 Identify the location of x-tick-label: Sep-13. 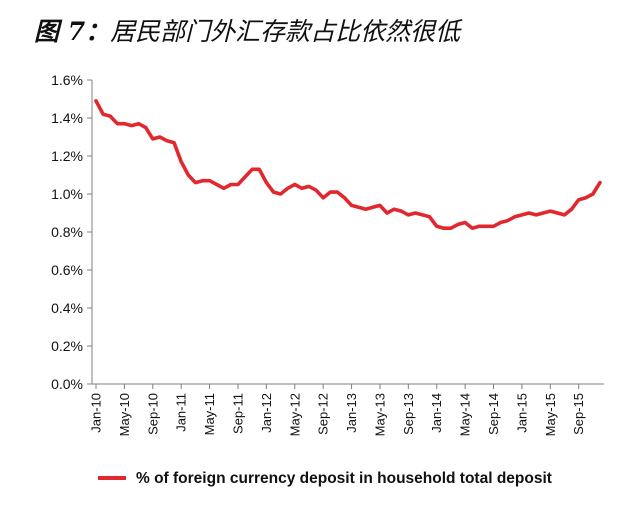
(408, 414).